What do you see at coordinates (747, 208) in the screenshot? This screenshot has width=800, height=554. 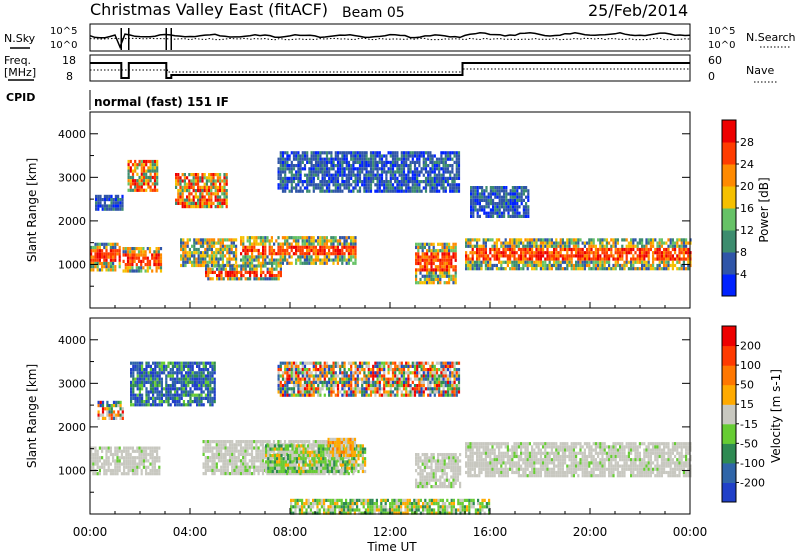 I see `colorbar-tick-label: 16` at bounding box center [747, 208].